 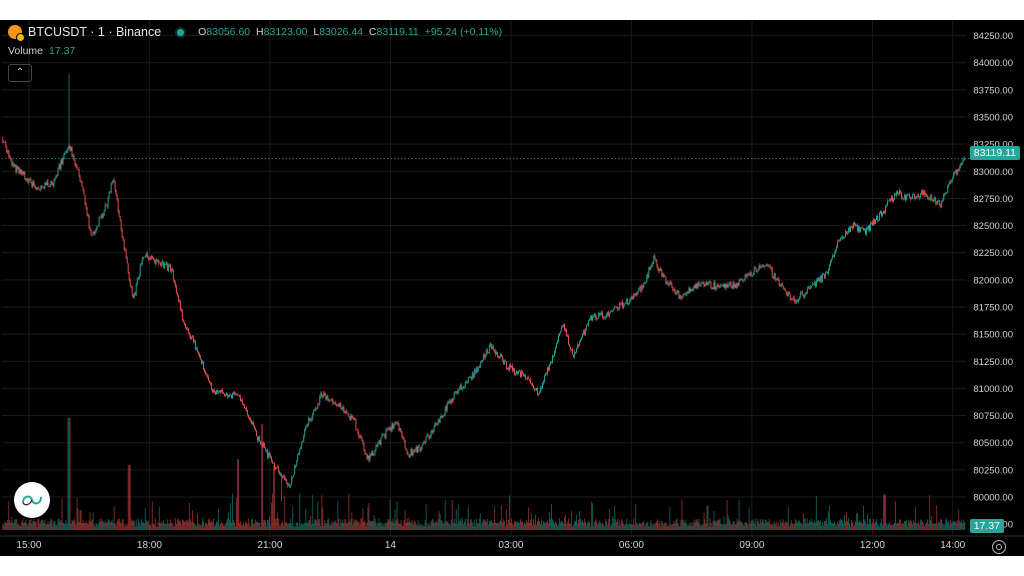 I want to click on volume-legend: Volume 17.37, so click(x=41, y=51).